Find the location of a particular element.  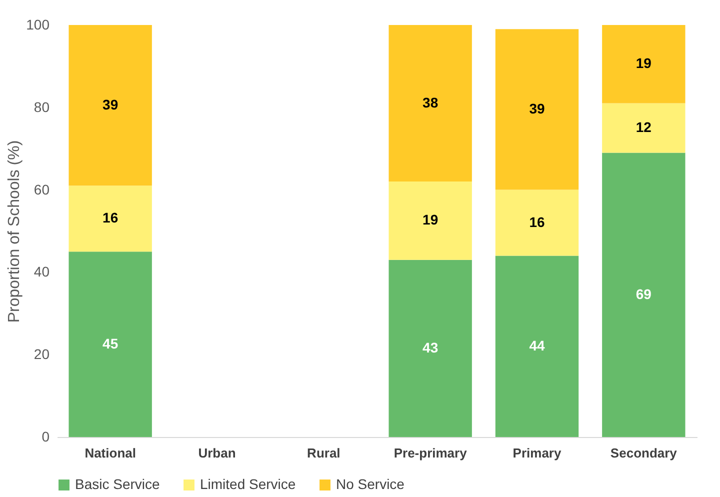

x-tick-label: Primary is located at coordinates (537, 453).